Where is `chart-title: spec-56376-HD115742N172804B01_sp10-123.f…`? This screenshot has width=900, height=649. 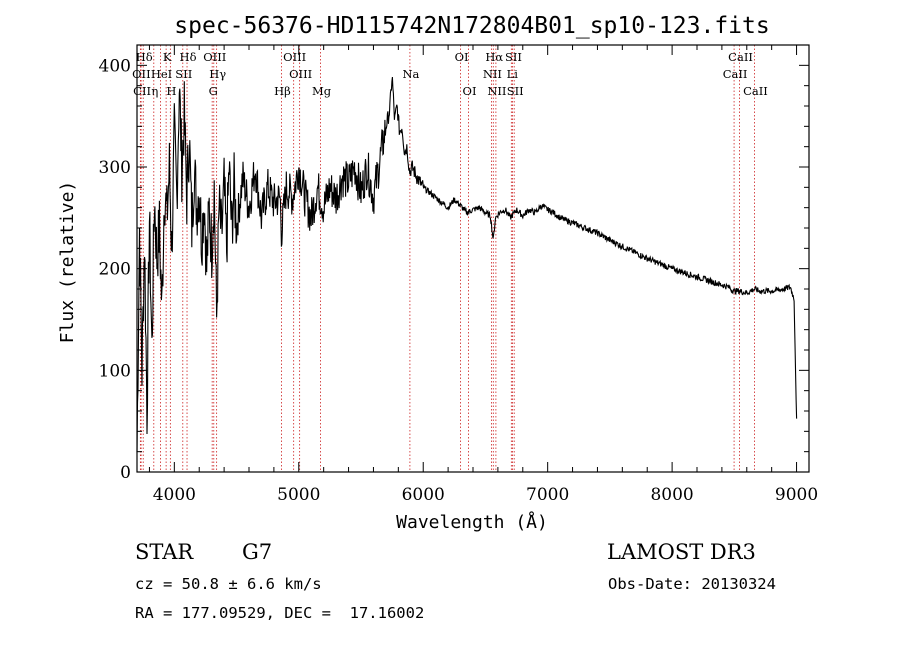
chart-title: spec-56376-HD115742N172804B01_sp10-123.f… is located at coordinates (471, 26).